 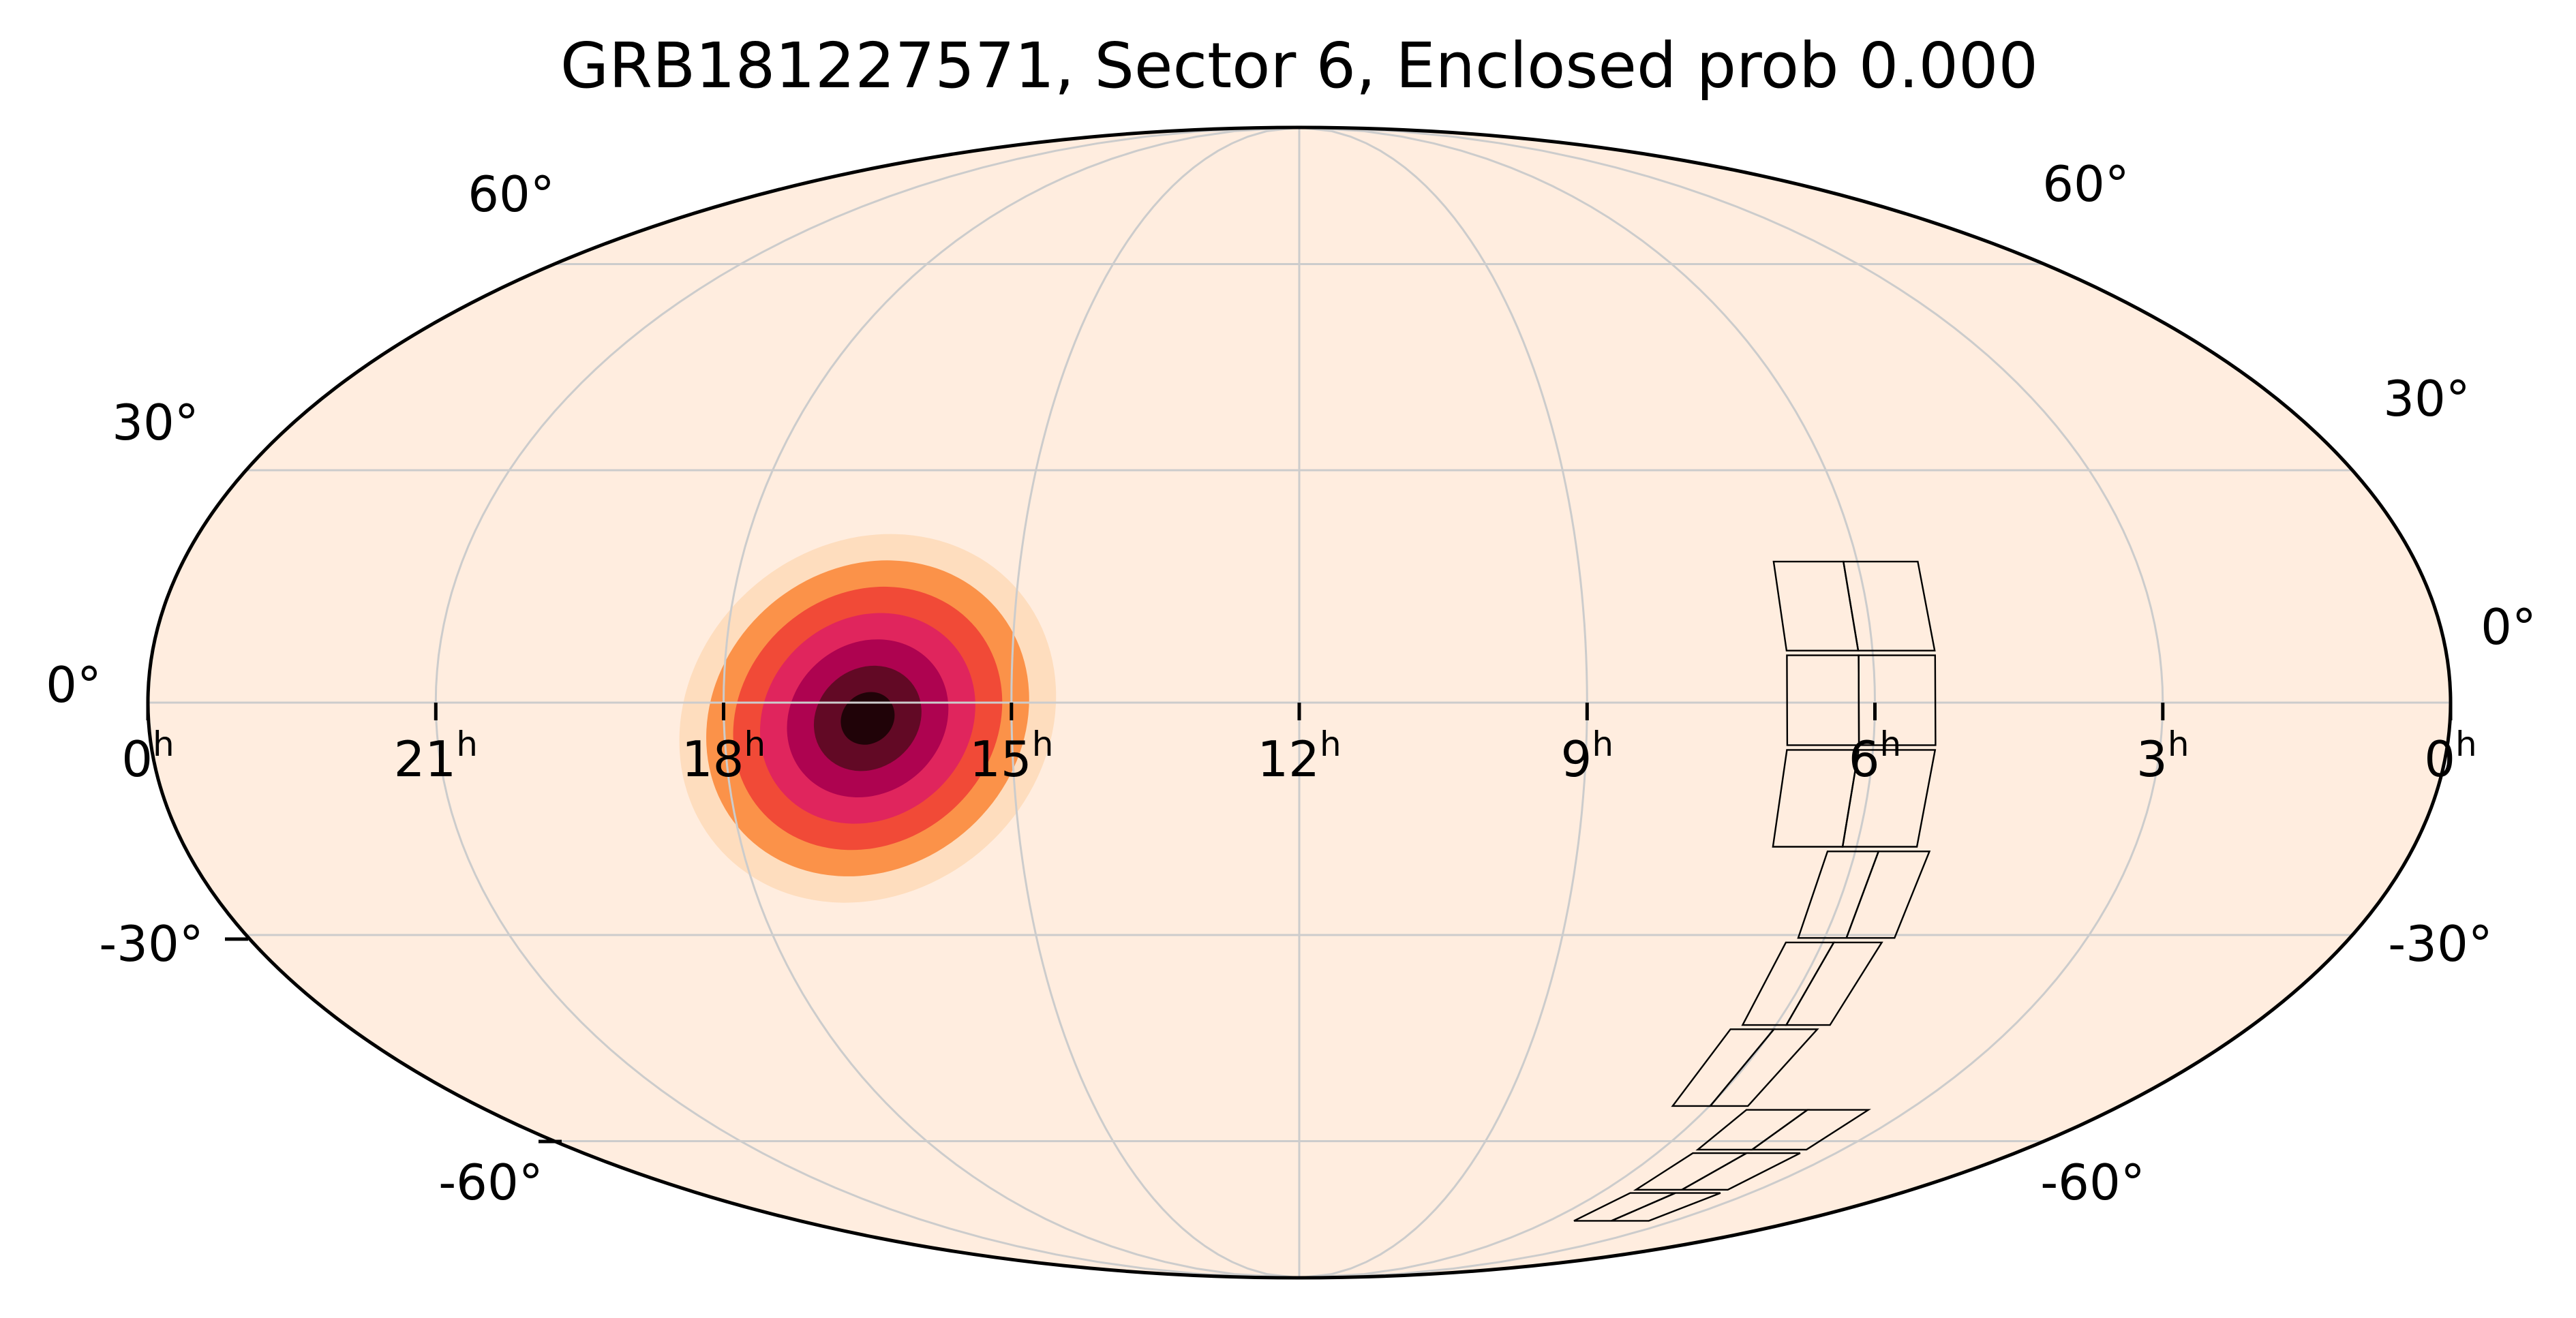 What do you see at coordinates (2092, 1182) in the screenshot?
I see `dec-label-right--60: -60°` at bounding box center [2092, 1182].